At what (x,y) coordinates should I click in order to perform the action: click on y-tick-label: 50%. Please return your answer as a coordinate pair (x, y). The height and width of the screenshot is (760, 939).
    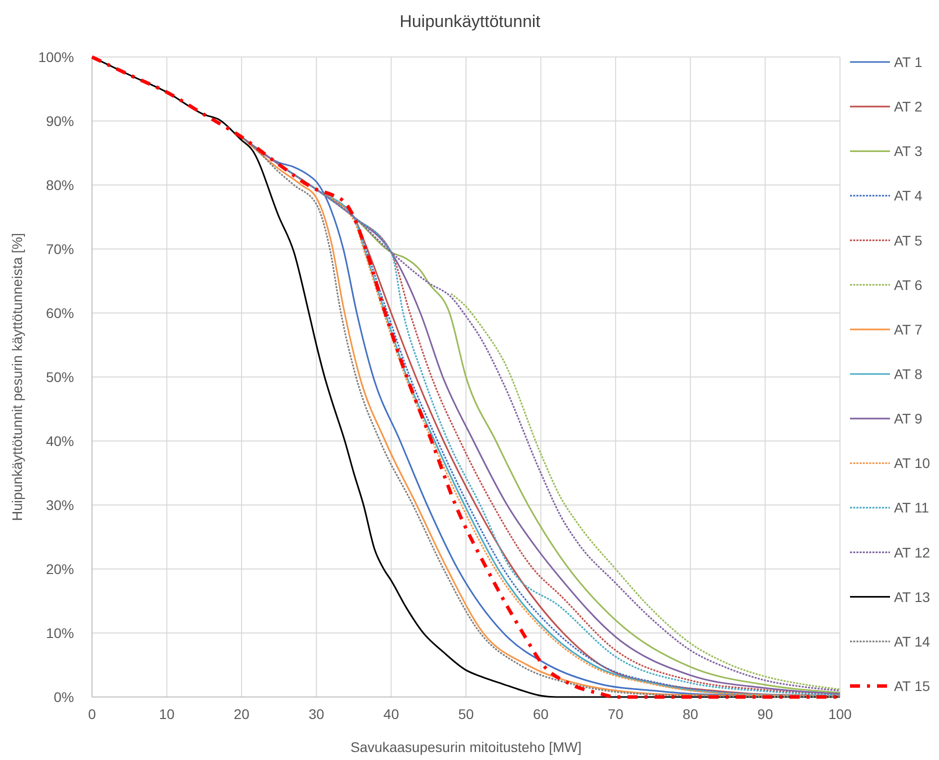
    Looking at the image, I should click on (60, 377).